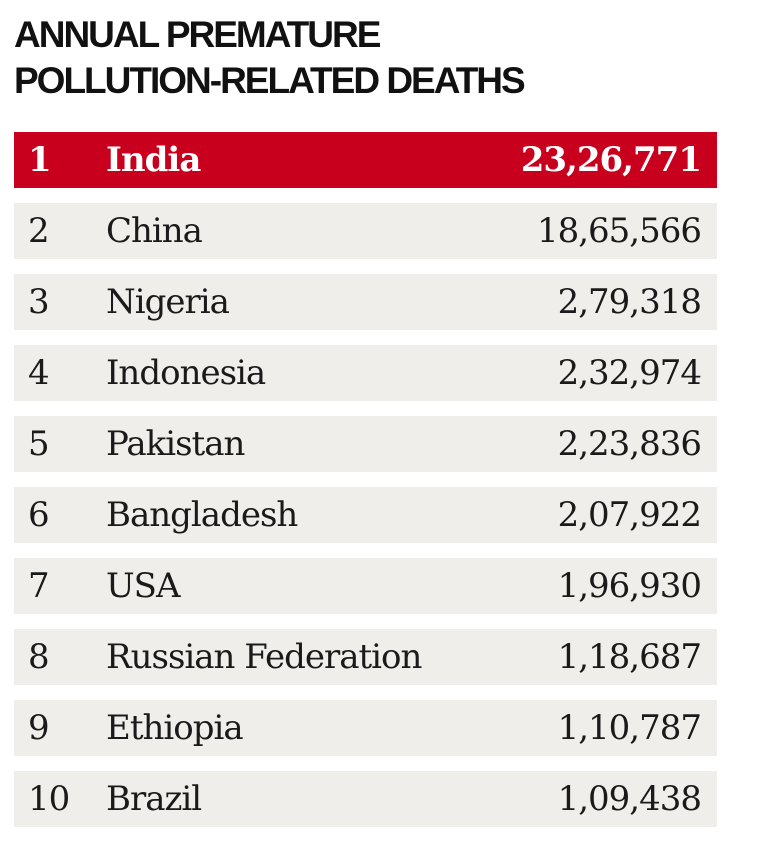 Image resolution: width=759 pixels, height=848 pixels. Describe the element at coordinates (153, 160) in the screenshot. I see `country-cell: India` at that location.